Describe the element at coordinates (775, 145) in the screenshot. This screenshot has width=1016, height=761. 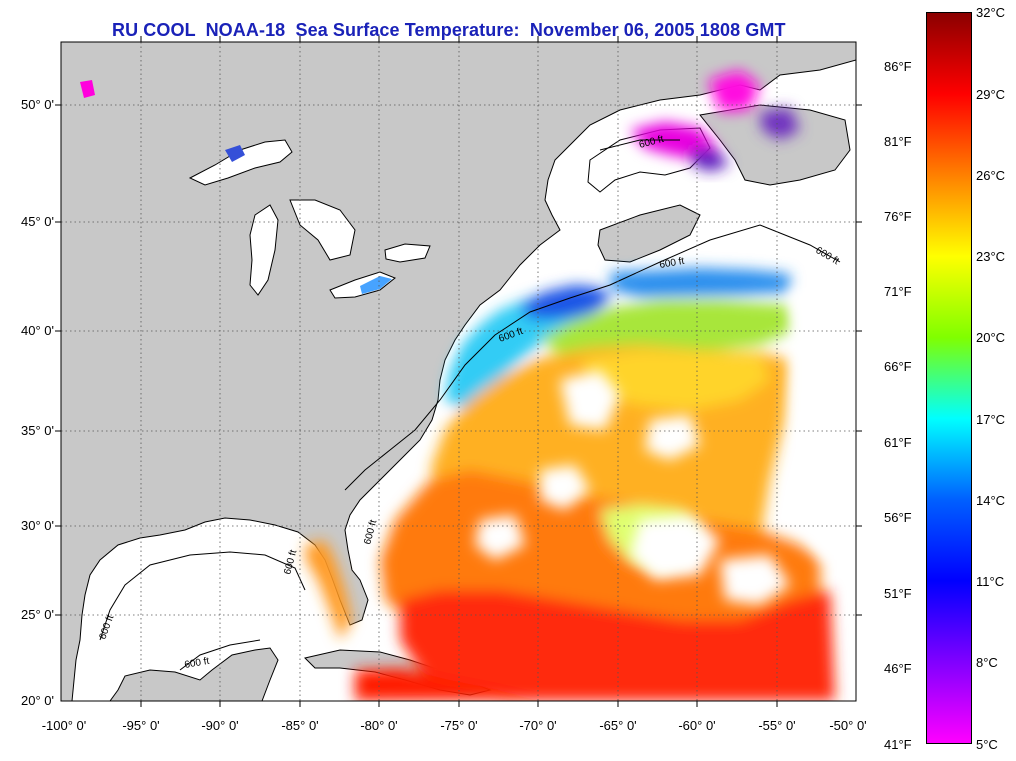
I see `newfoundland-land` at that location.